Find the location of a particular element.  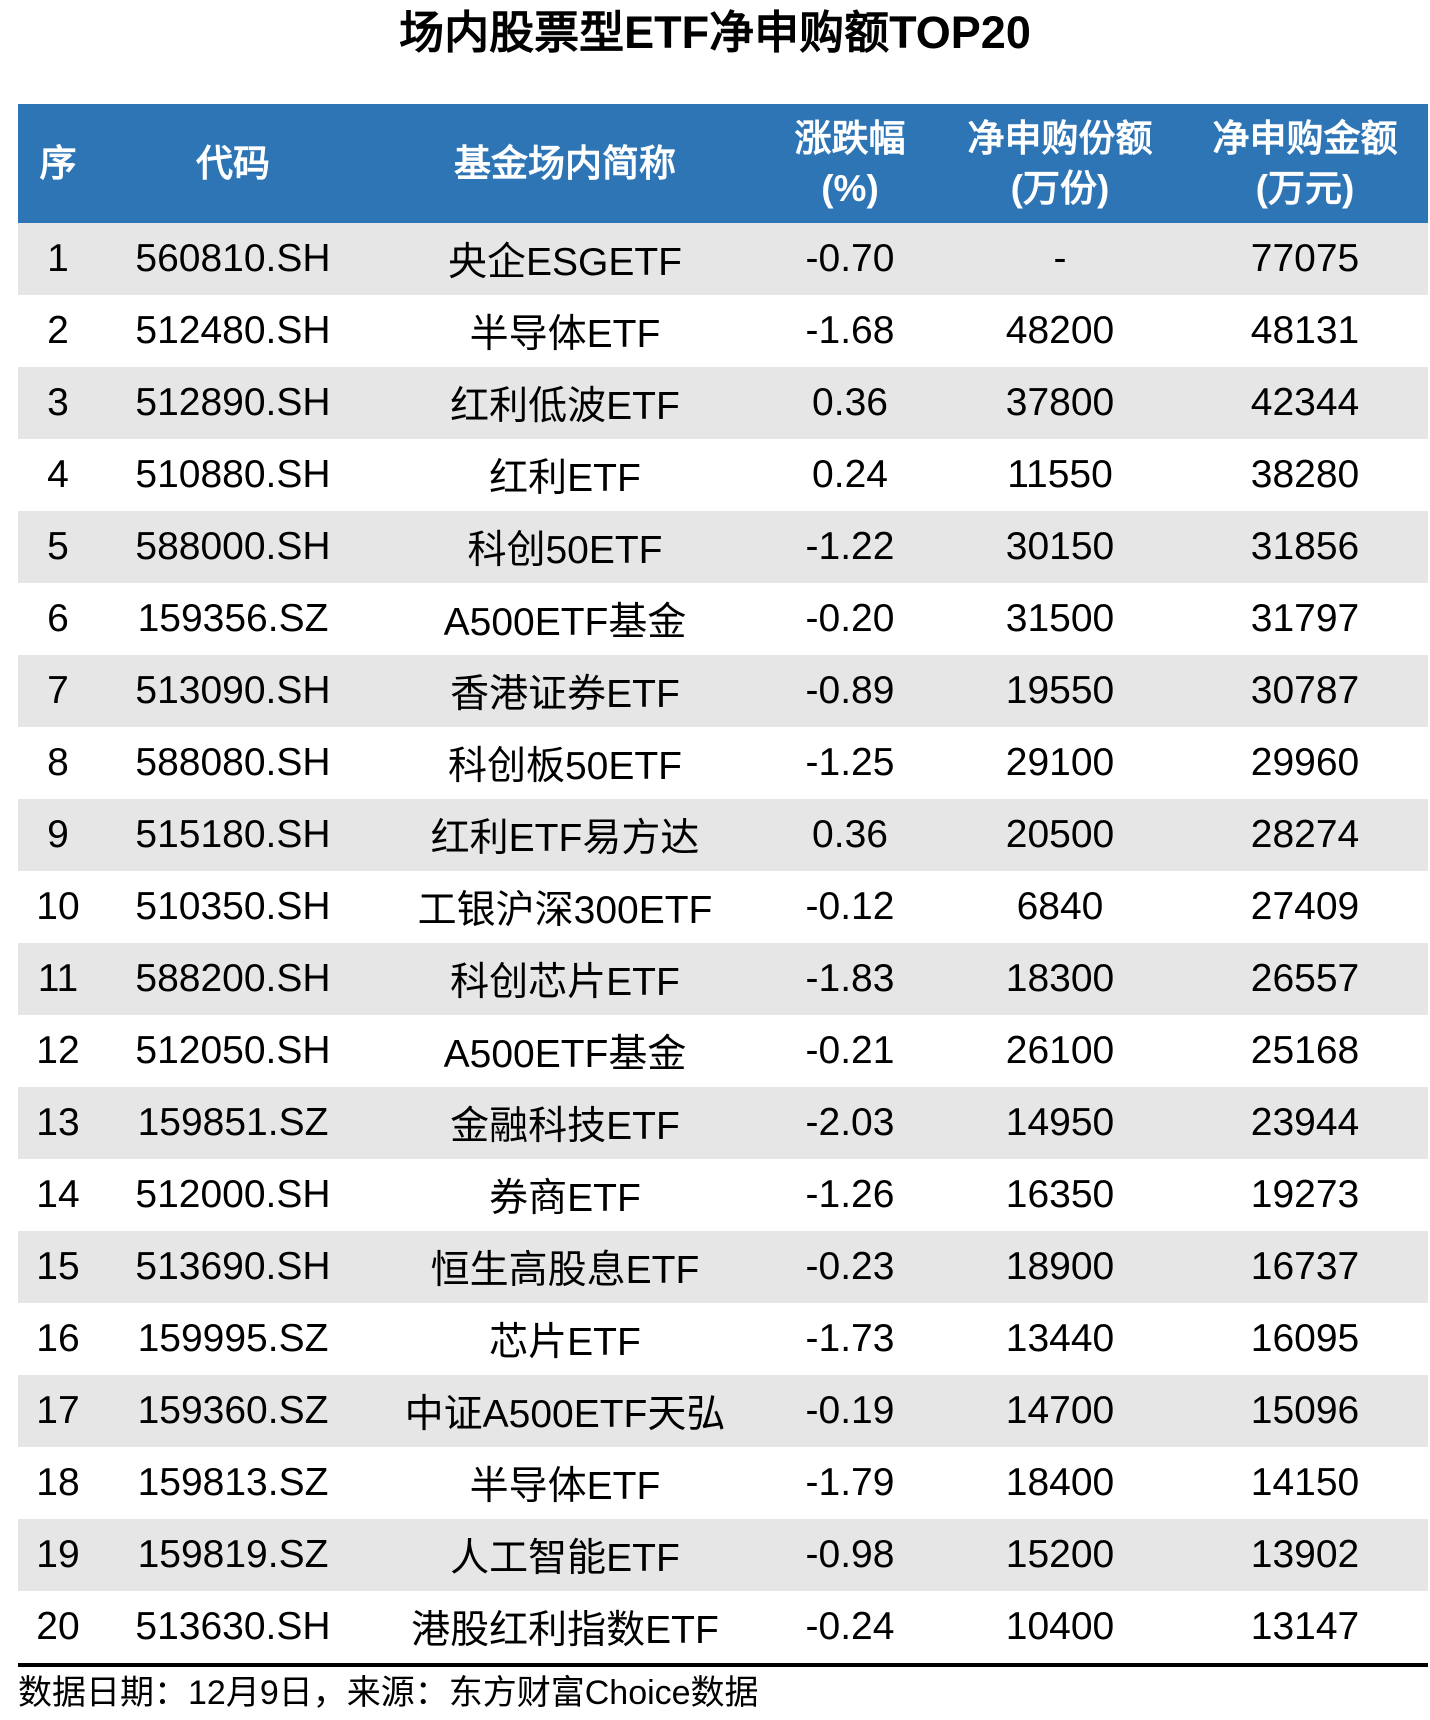

table-cell-rank: 2 is located at coordinates (58, 330).